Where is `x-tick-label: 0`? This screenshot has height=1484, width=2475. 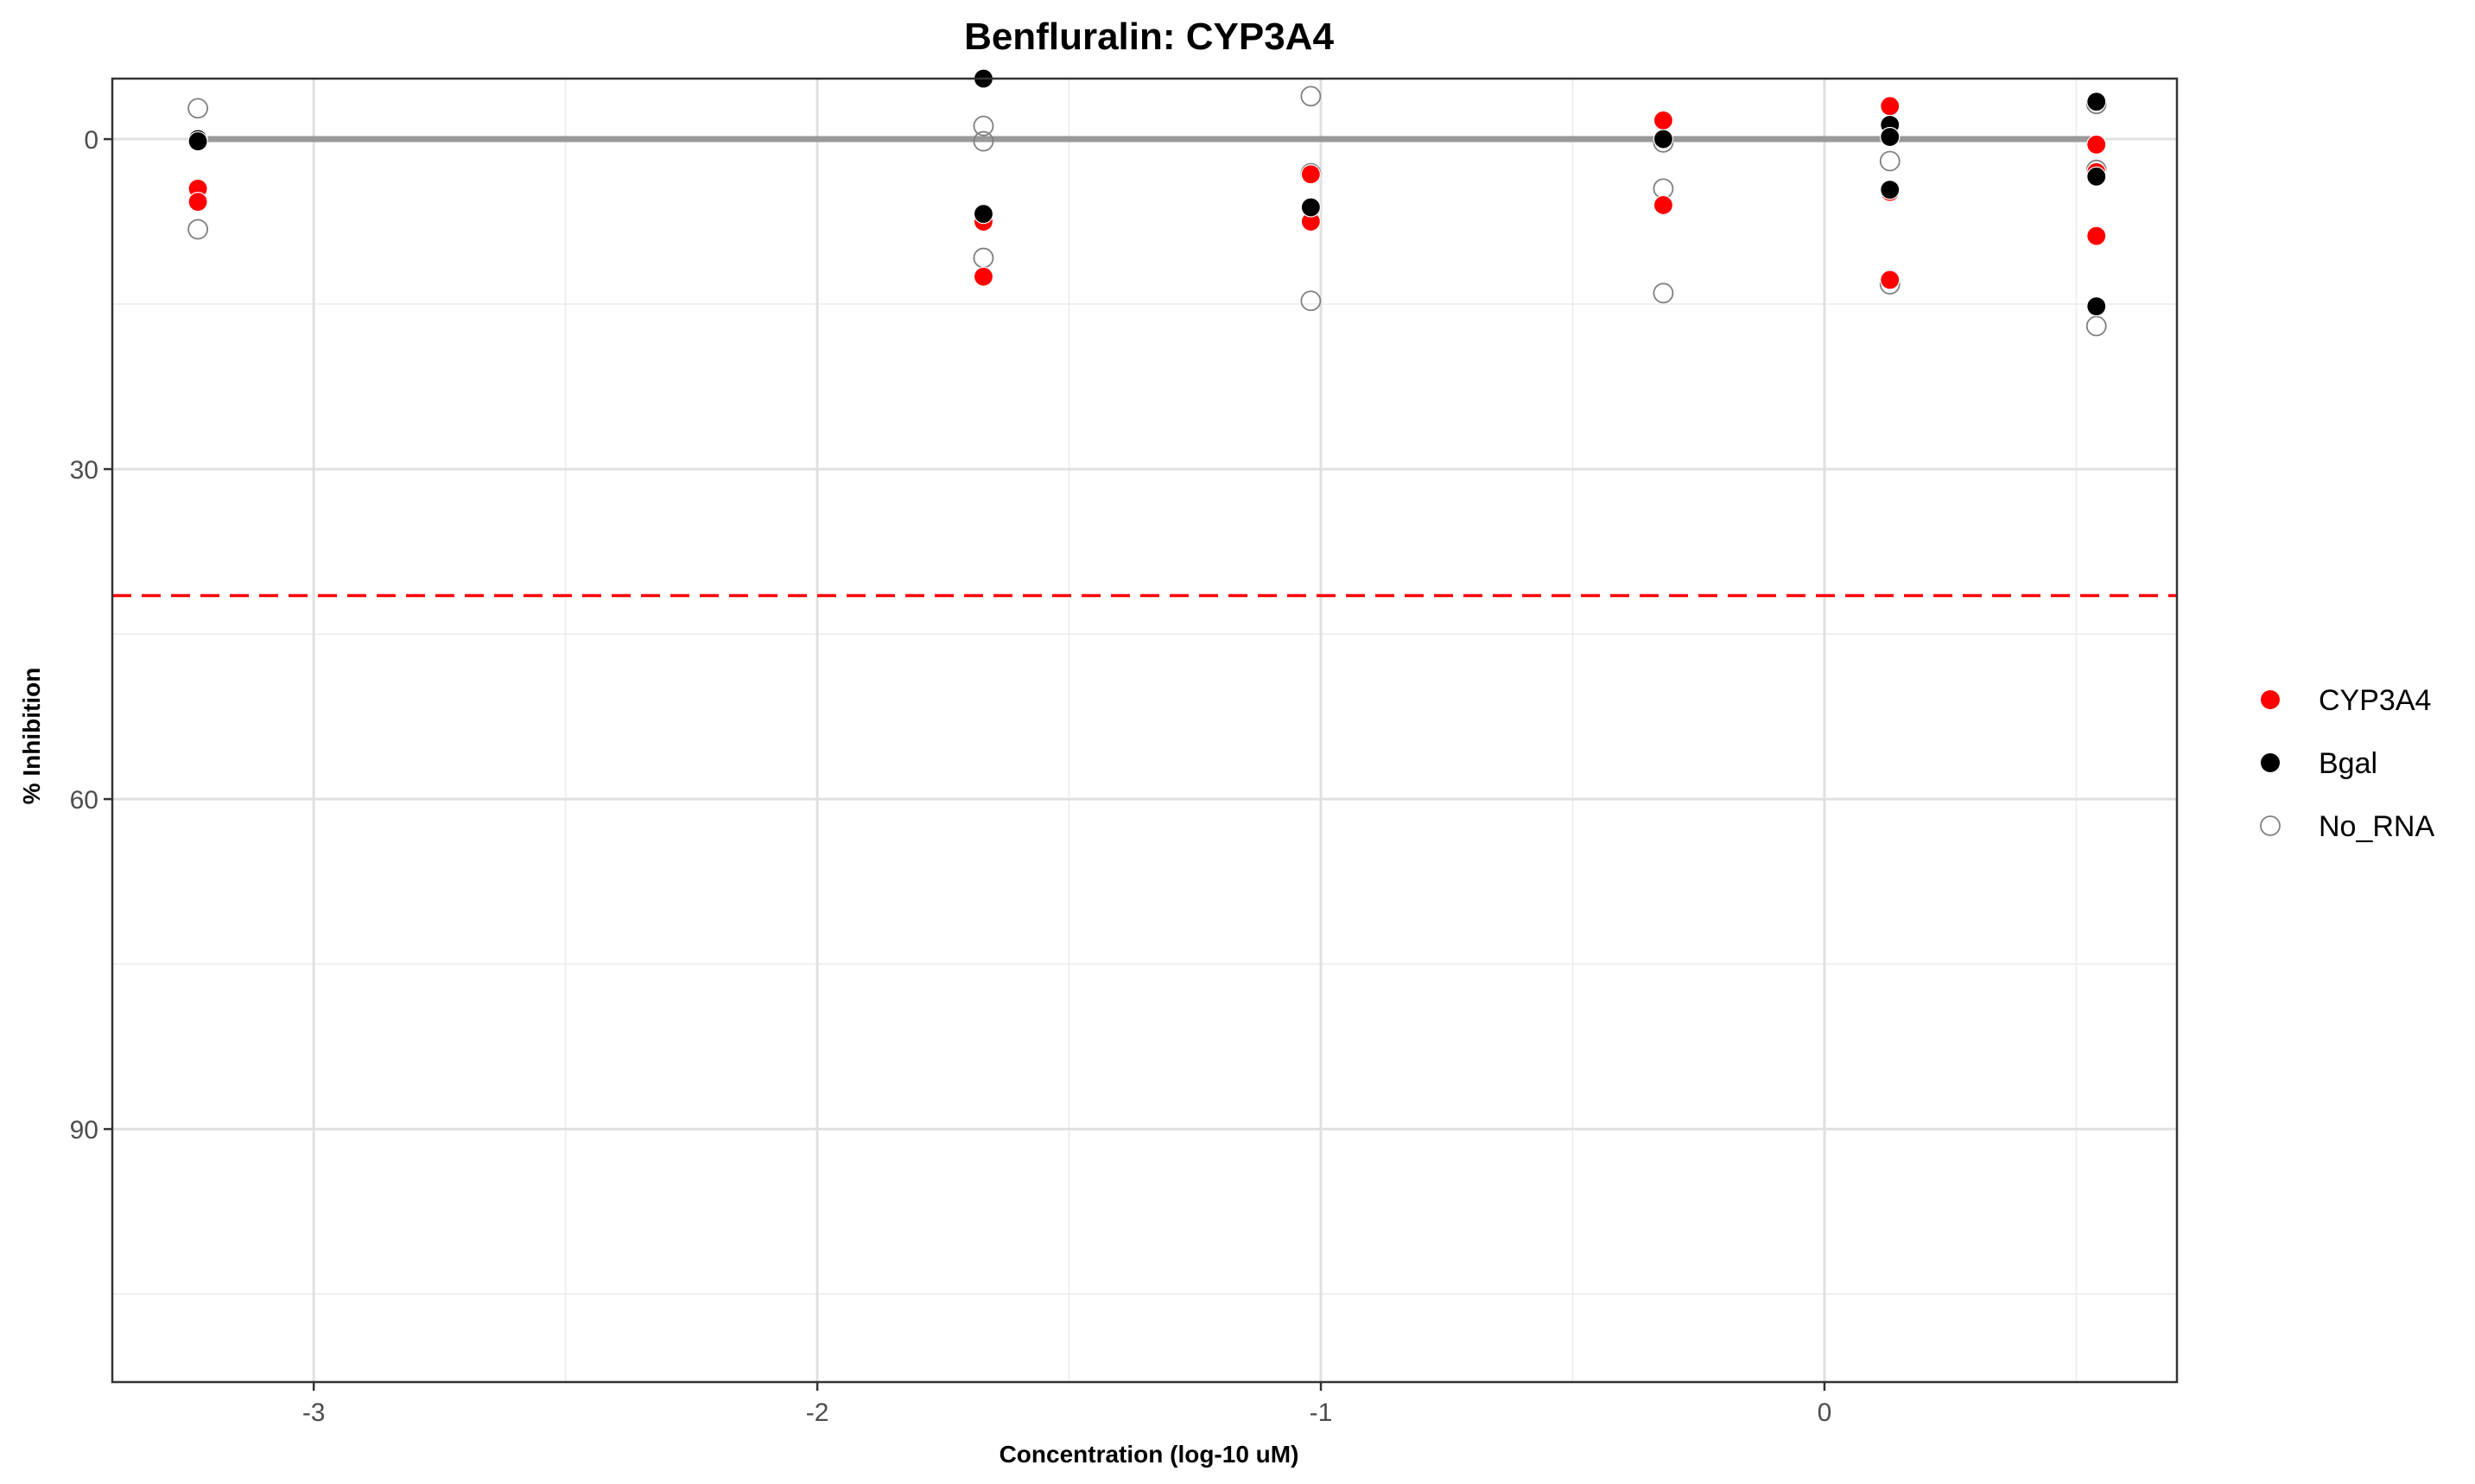 x-tick-label: 0 is located at coordinates (1825, 1412).